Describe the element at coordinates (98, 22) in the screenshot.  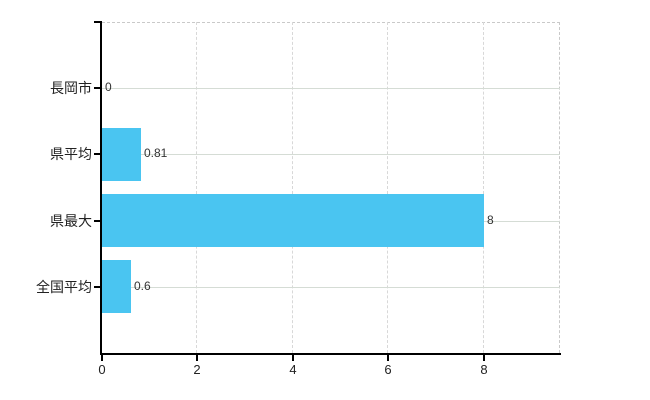
I see `y-axis-top-tick` at that location.